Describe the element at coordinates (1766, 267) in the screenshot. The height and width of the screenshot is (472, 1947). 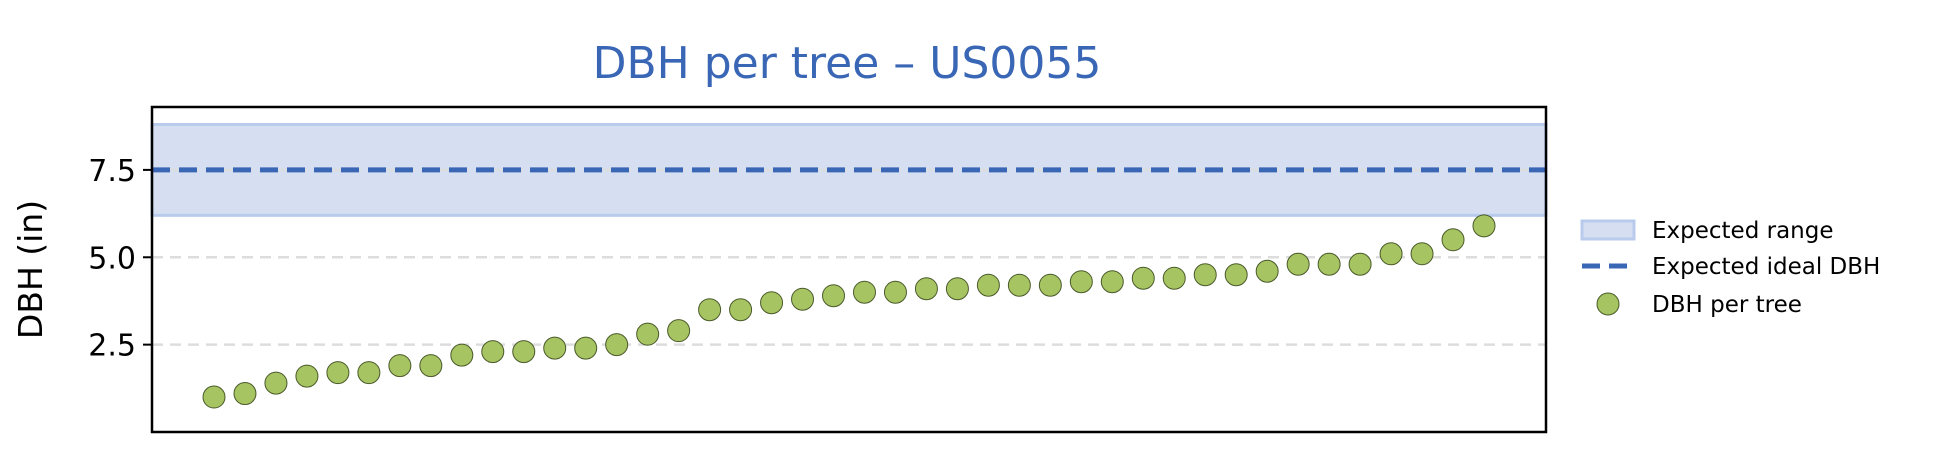
I see `legend-label-ideal: Expected ideal DBH` at that location.